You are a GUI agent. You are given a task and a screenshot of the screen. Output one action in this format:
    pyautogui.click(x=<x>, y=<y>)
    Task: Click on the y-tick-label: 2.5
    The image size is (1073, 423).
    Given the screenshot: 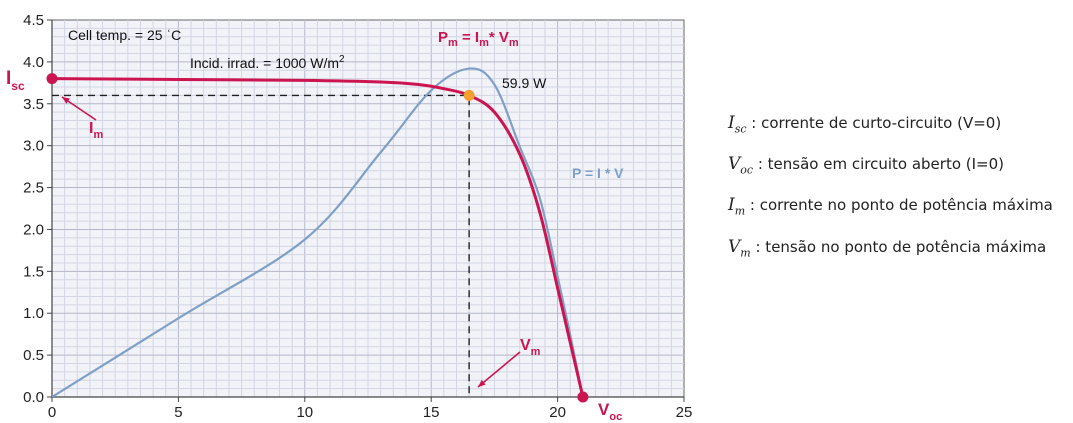 What is the action you would take?
    pyautogui.click(x=33, y=188)
    